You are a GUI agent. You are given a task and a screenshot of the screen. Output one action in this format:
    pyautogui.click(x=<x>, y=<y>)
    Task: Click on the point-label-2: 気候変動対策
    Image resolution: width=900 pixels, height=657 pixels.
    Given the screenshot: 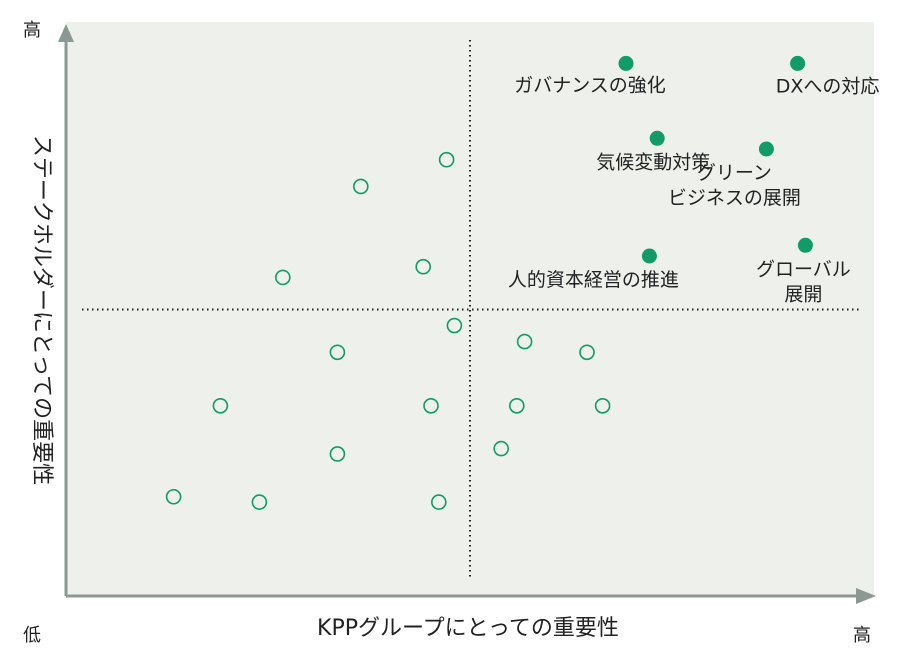 What is the action you would take?
    pyautogui.click(x=653, y=162)
    